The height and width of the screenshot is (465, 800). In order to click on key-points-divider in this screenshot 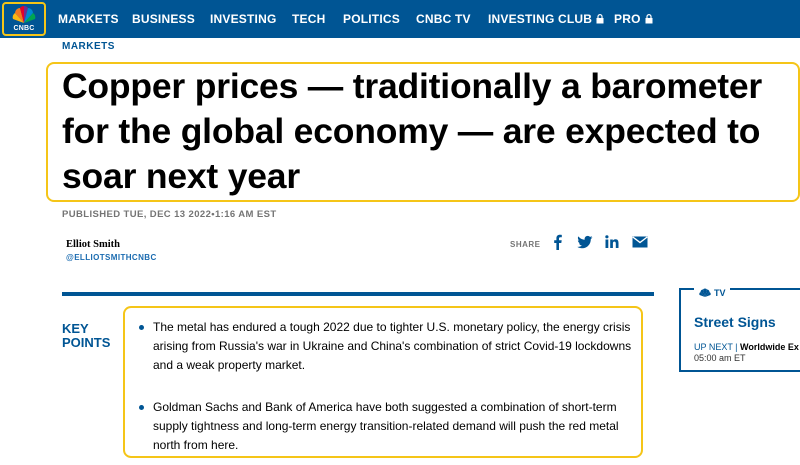, I will do `click(358, 294)`.